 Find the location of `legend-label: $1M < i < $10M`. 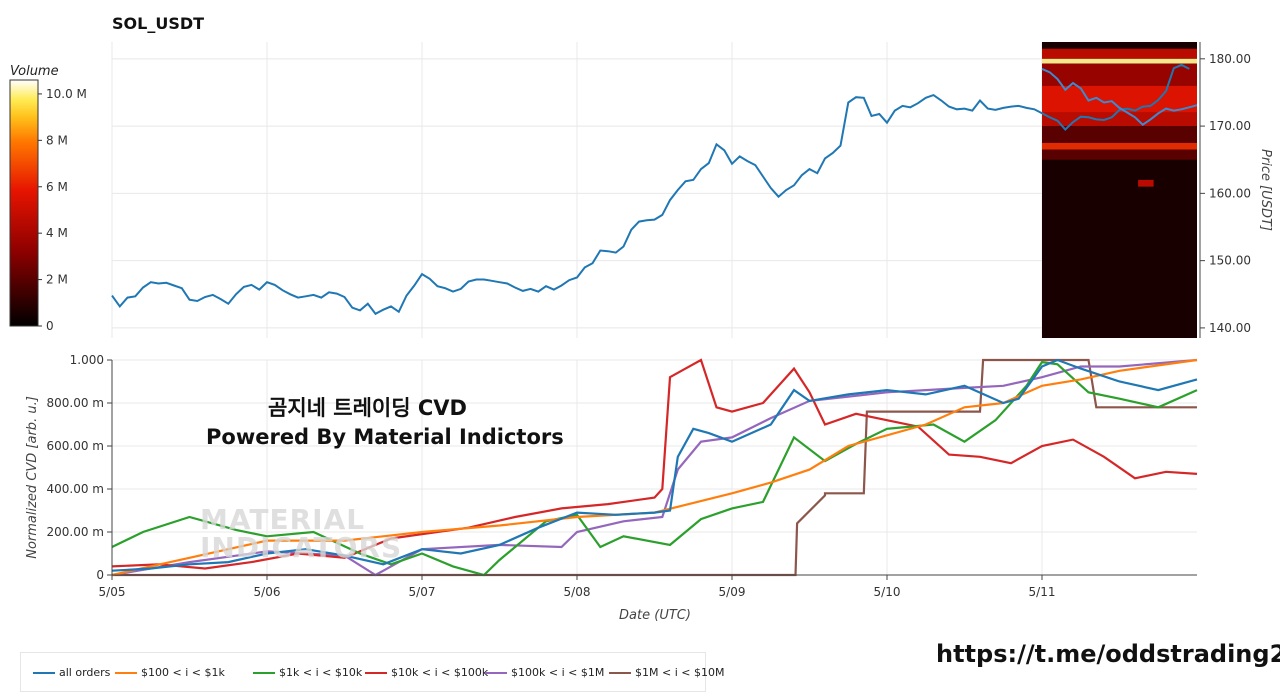

legend-label: $1M < i < $10M is located at coordinates (680, 672).